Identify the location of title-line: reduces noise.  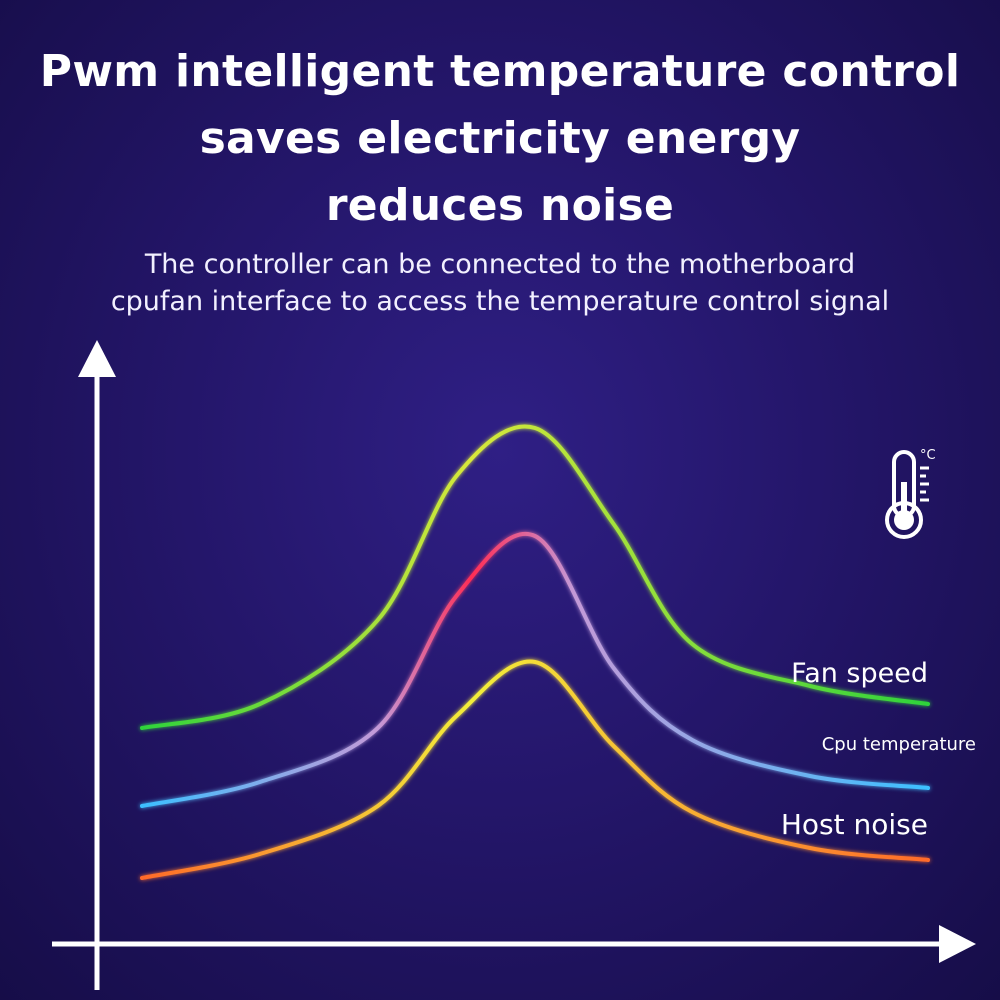
(500, 205).